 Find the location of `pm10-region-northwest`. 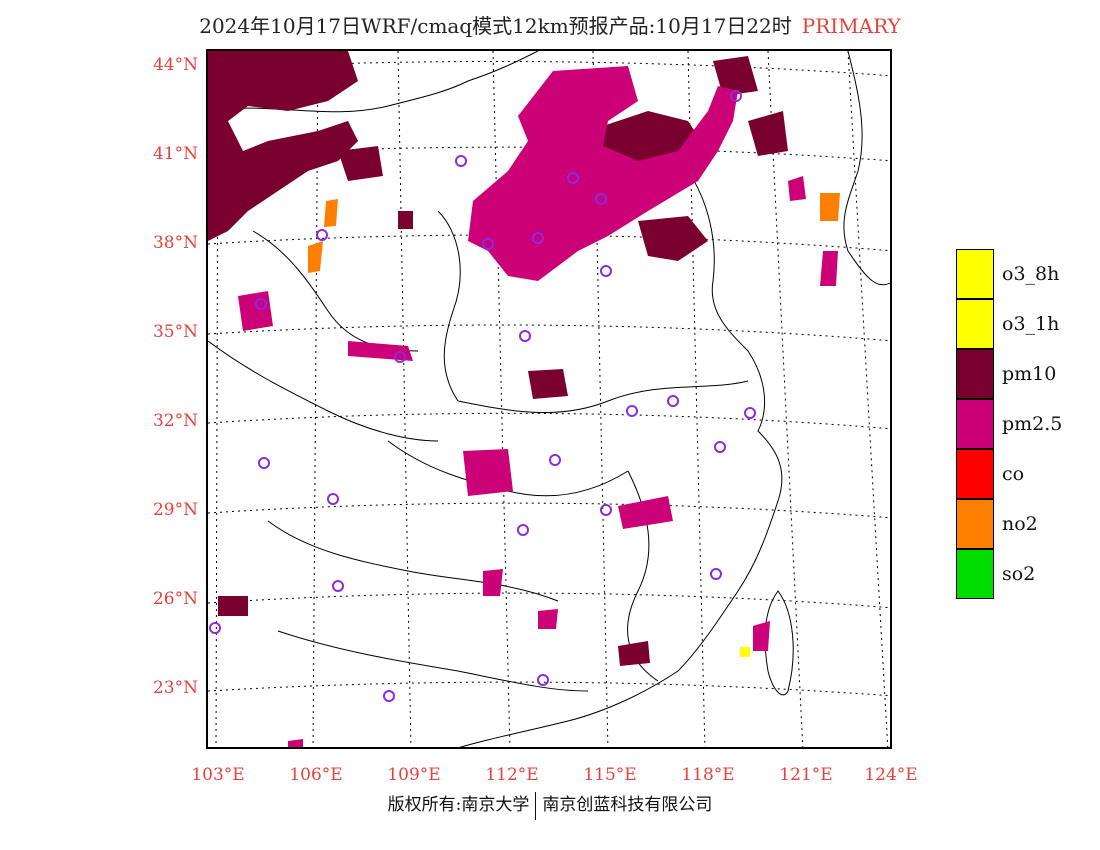

pm10-region-northwest is located at coordinates (283, 146).